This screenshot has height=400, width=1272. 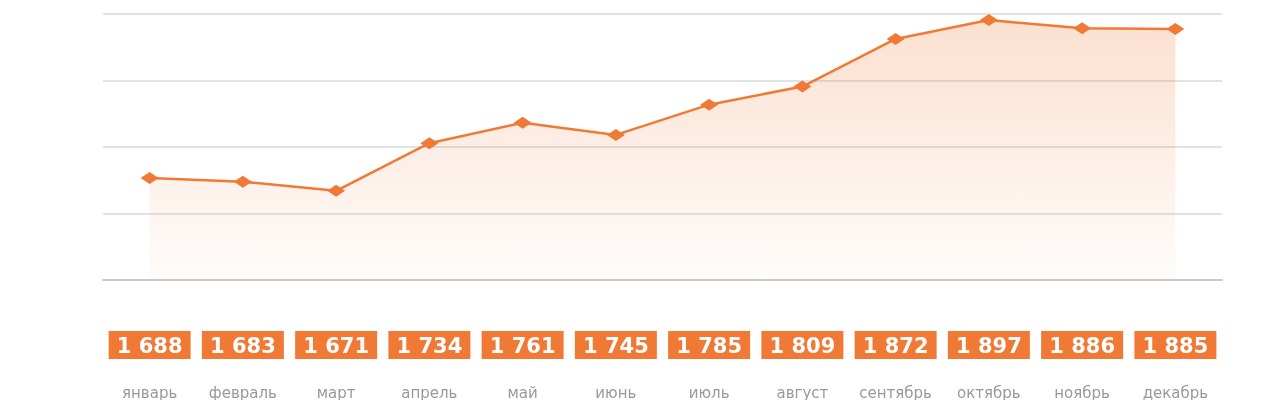 I want to click on x-tick-label: октябрь, so click(x=989, y=391).